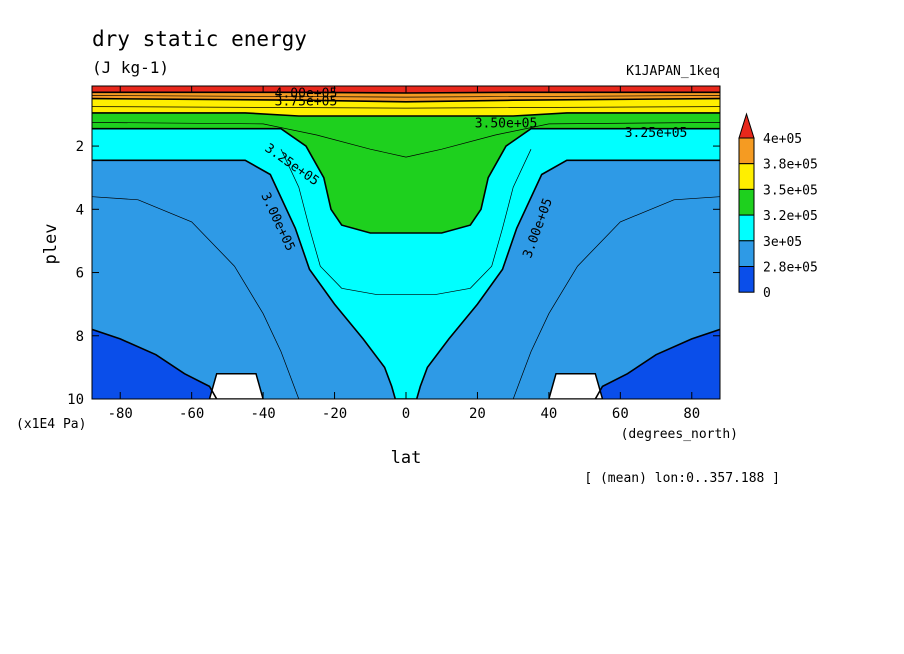  What do you see at coordinates (120, 414) in the screenshot?
I see `x-tick-label: -80` at bounding box center [120, 414].